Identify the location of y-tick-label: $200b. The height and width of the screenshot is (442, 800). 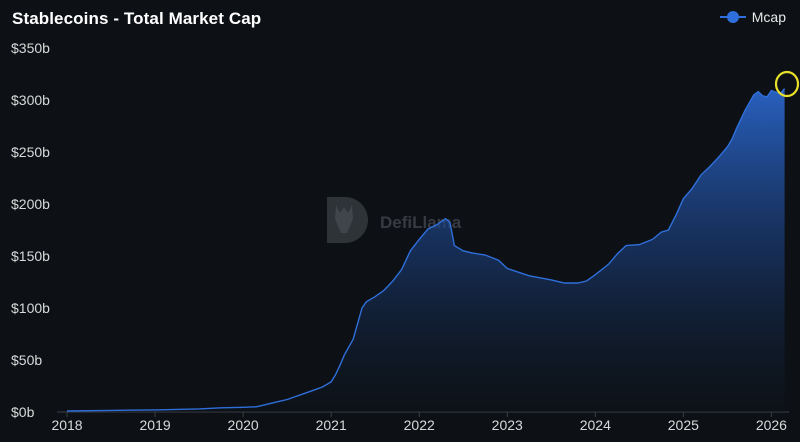
(30, 204).